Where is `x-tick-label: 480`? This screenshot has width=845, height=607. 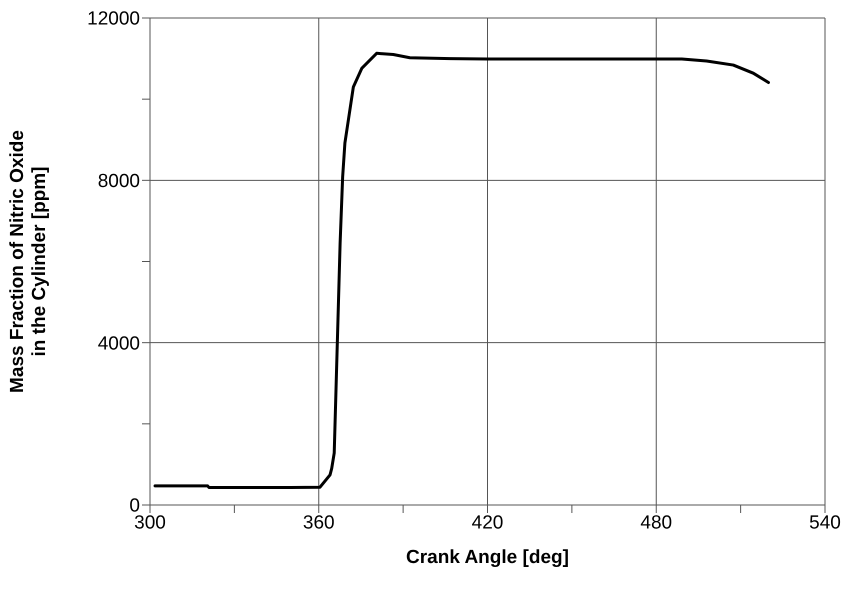 x-tick-label: 480 is located at coordinates (656, 523).